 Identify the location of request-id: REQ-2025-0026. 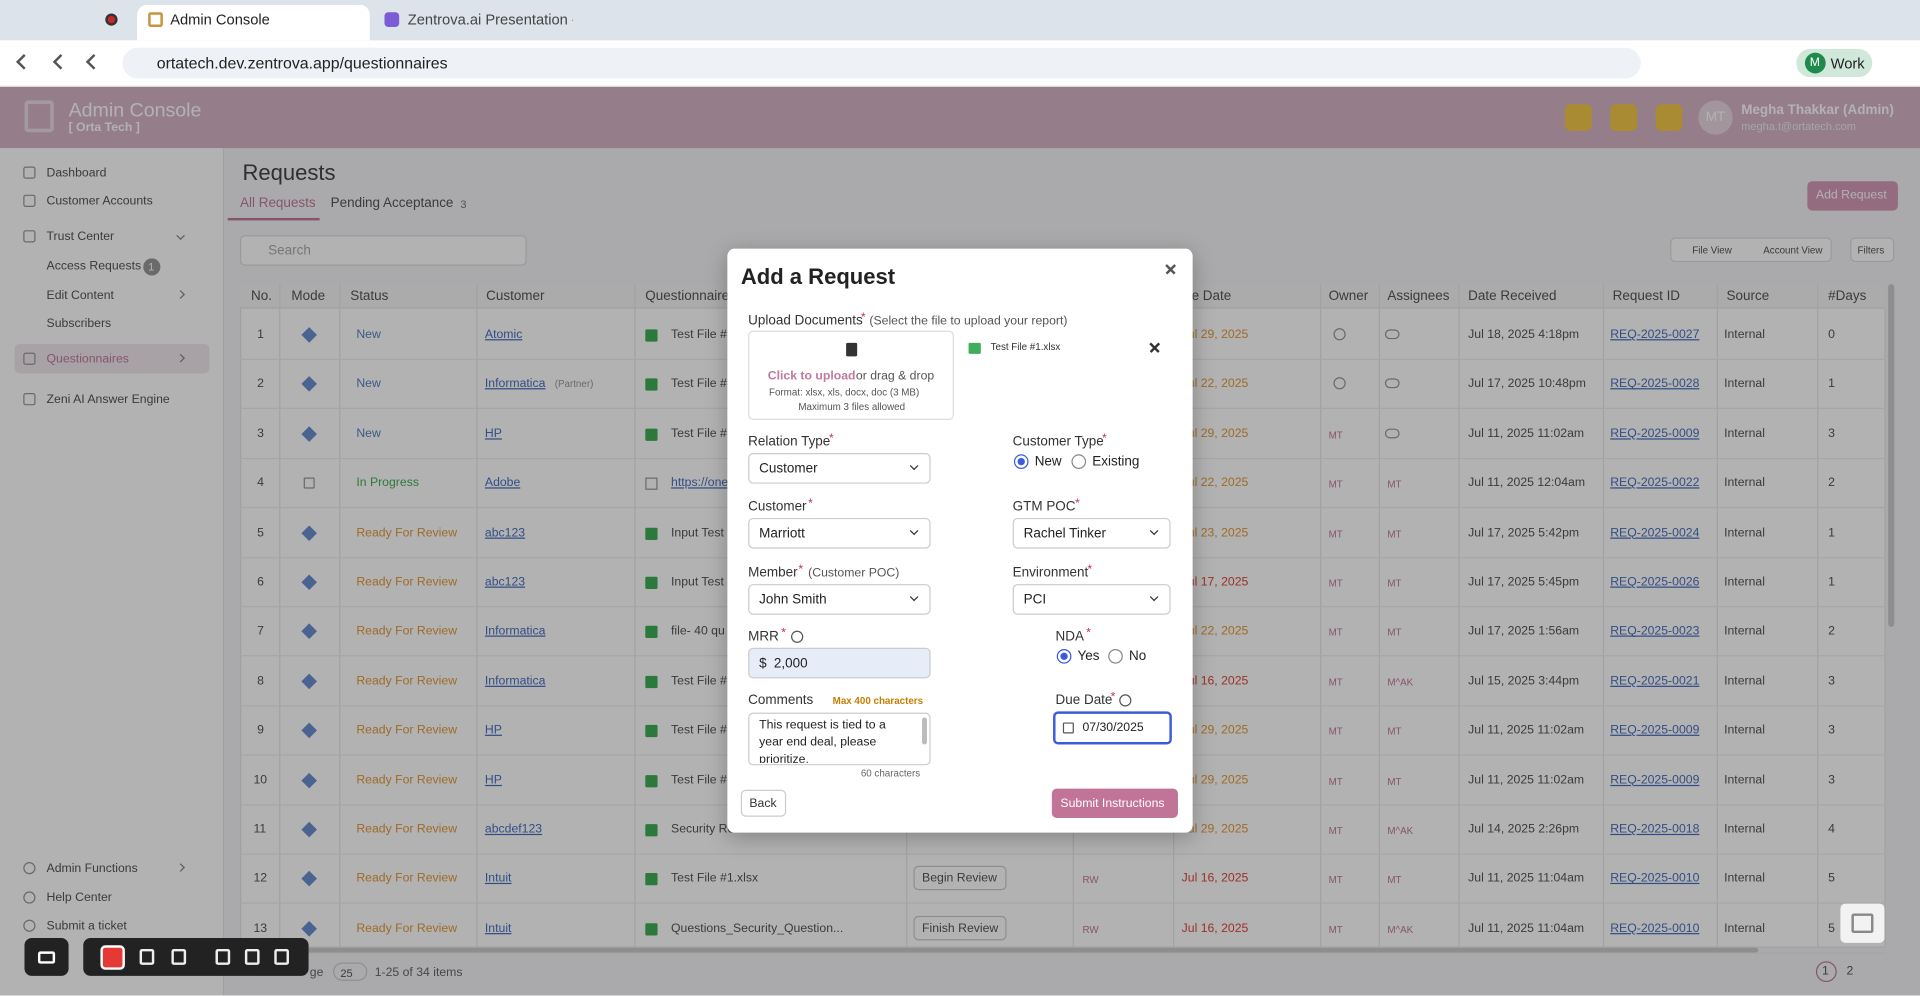
(1655, 582).